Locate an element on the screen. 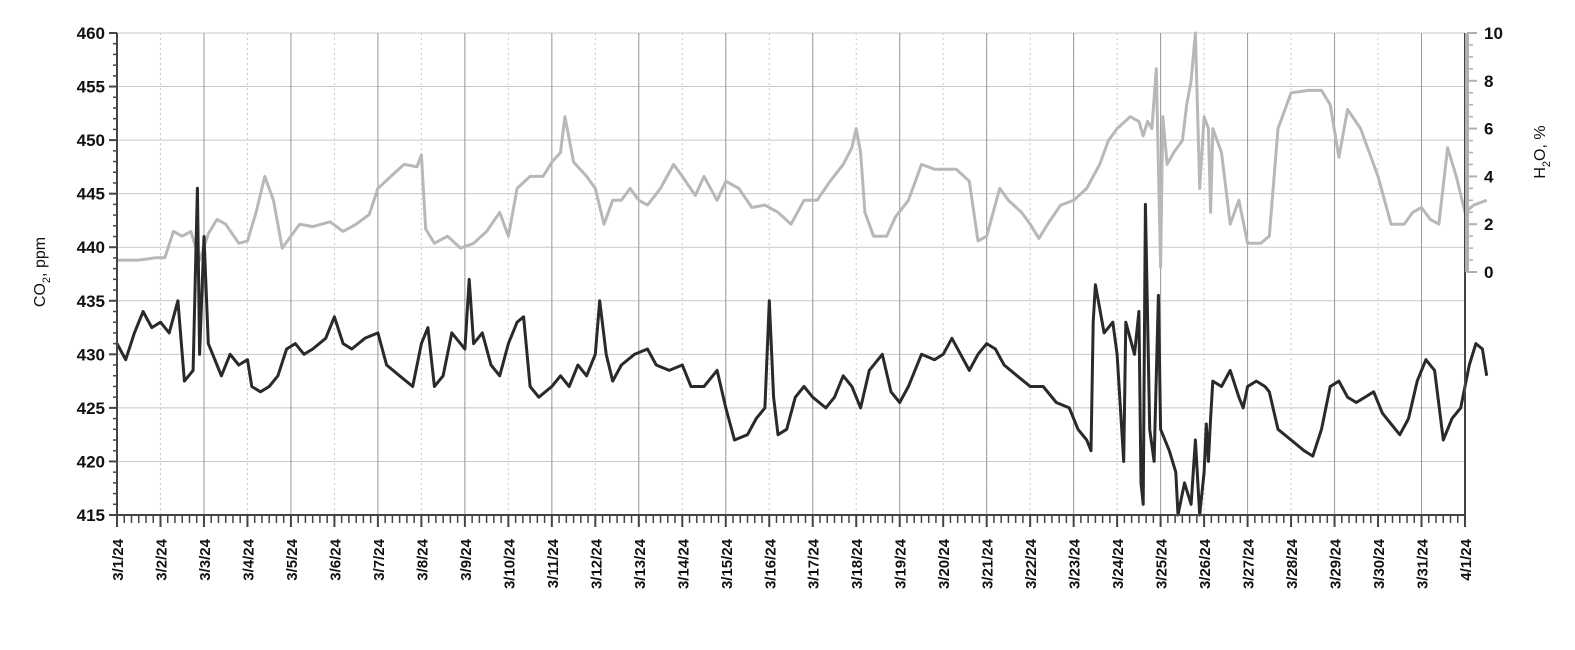 The image size is (1575, 650). left-tick-label: 445 is located at coordinates (91, 194).